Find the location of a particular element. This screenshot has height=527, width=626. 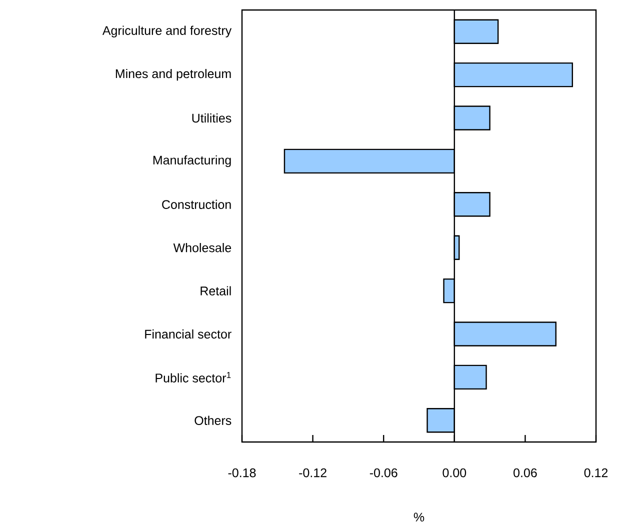

y-tick-label: Construction is located at coordinates (196, 204).